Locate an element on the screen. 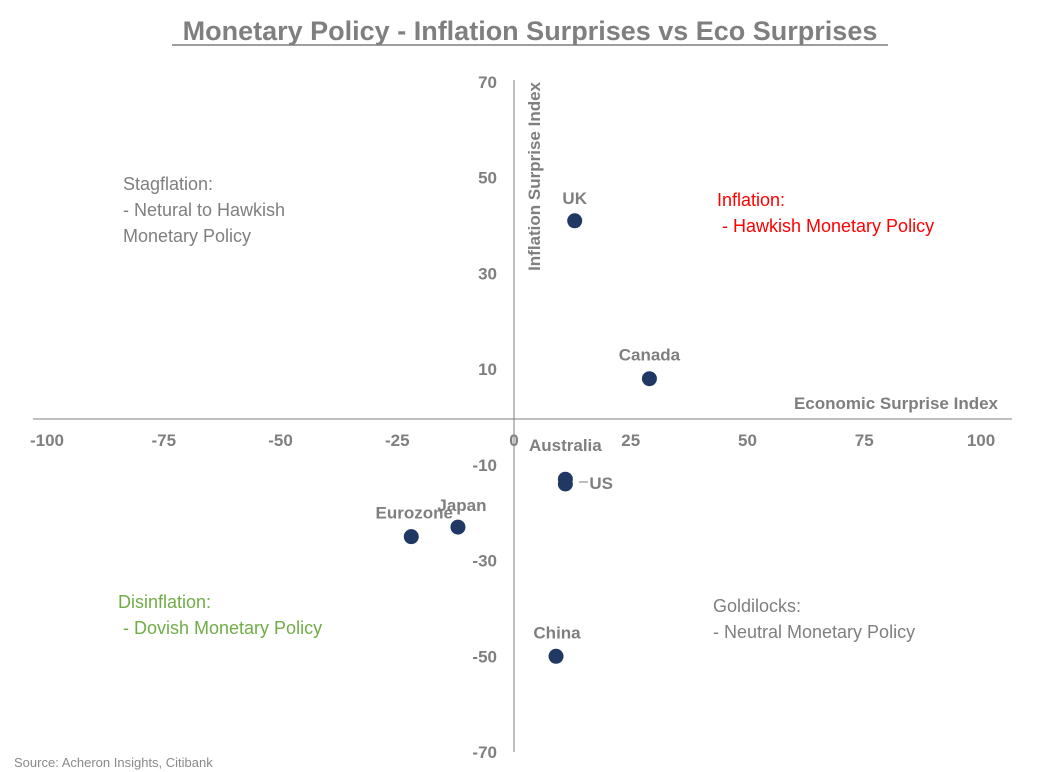 This screenshot has width=1061, height=772. point-label-japan: Japan is located at coordinates (461, 505).